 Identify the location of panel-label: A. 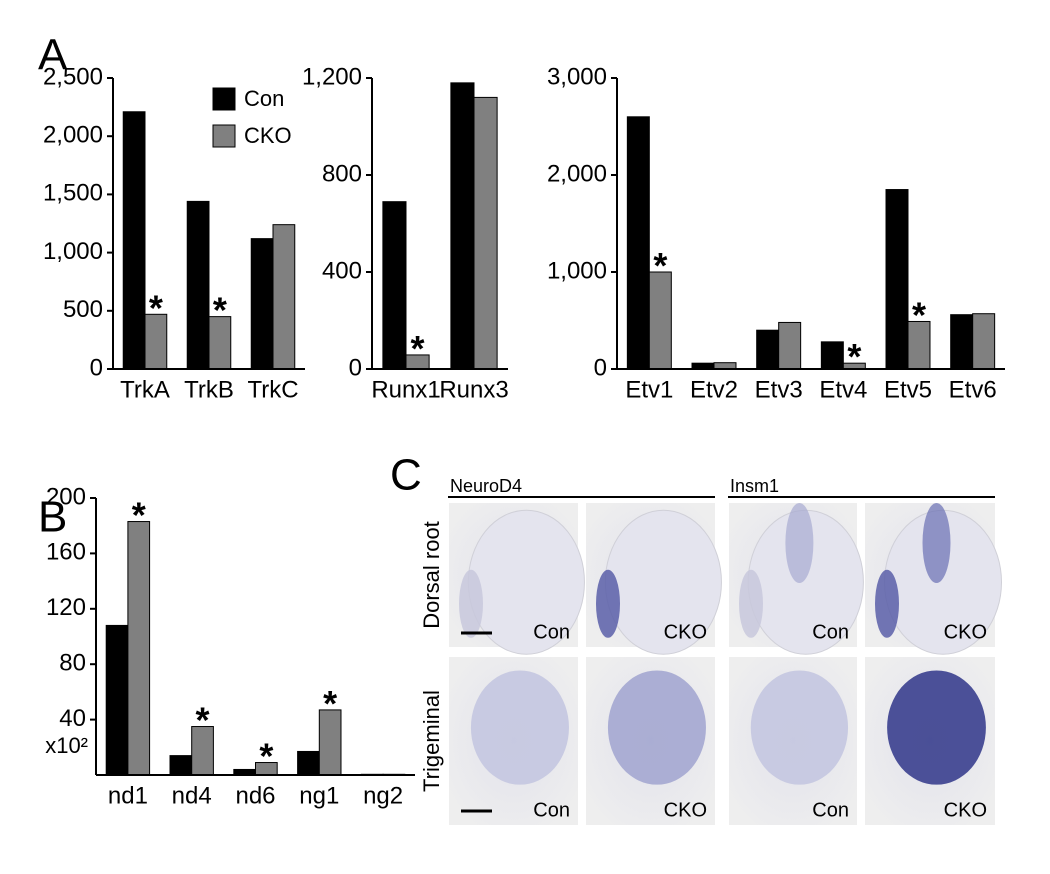
(53, 55).